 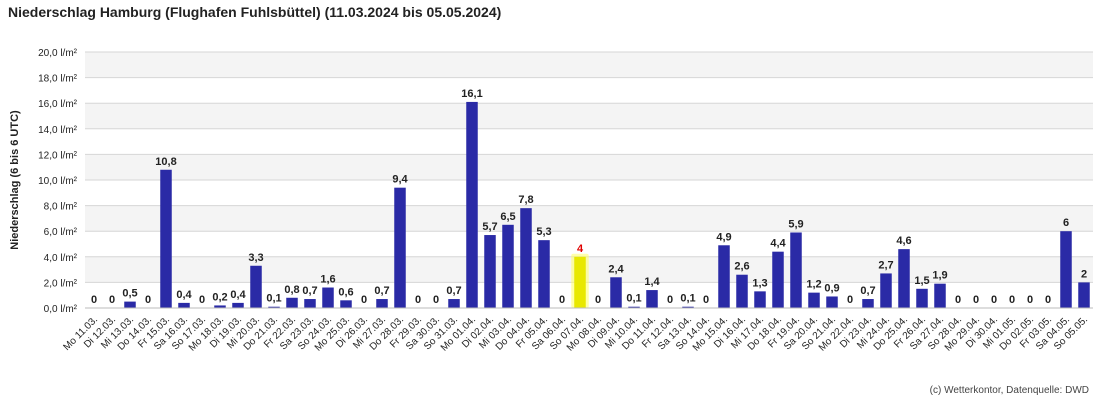 I want to click on y-tick-label: 14,0 l/m², so click(x=58, y=130).